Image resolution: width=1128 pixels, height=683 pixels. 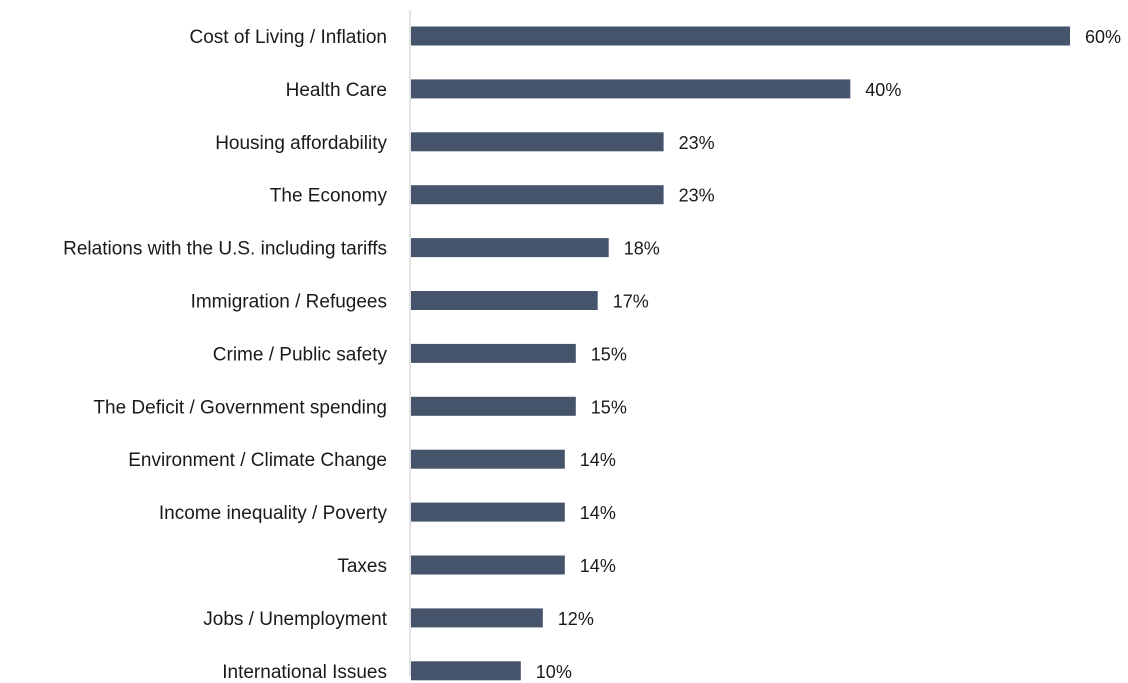 I want to click on value-label-3: 23%, so click(x=697, y=196).